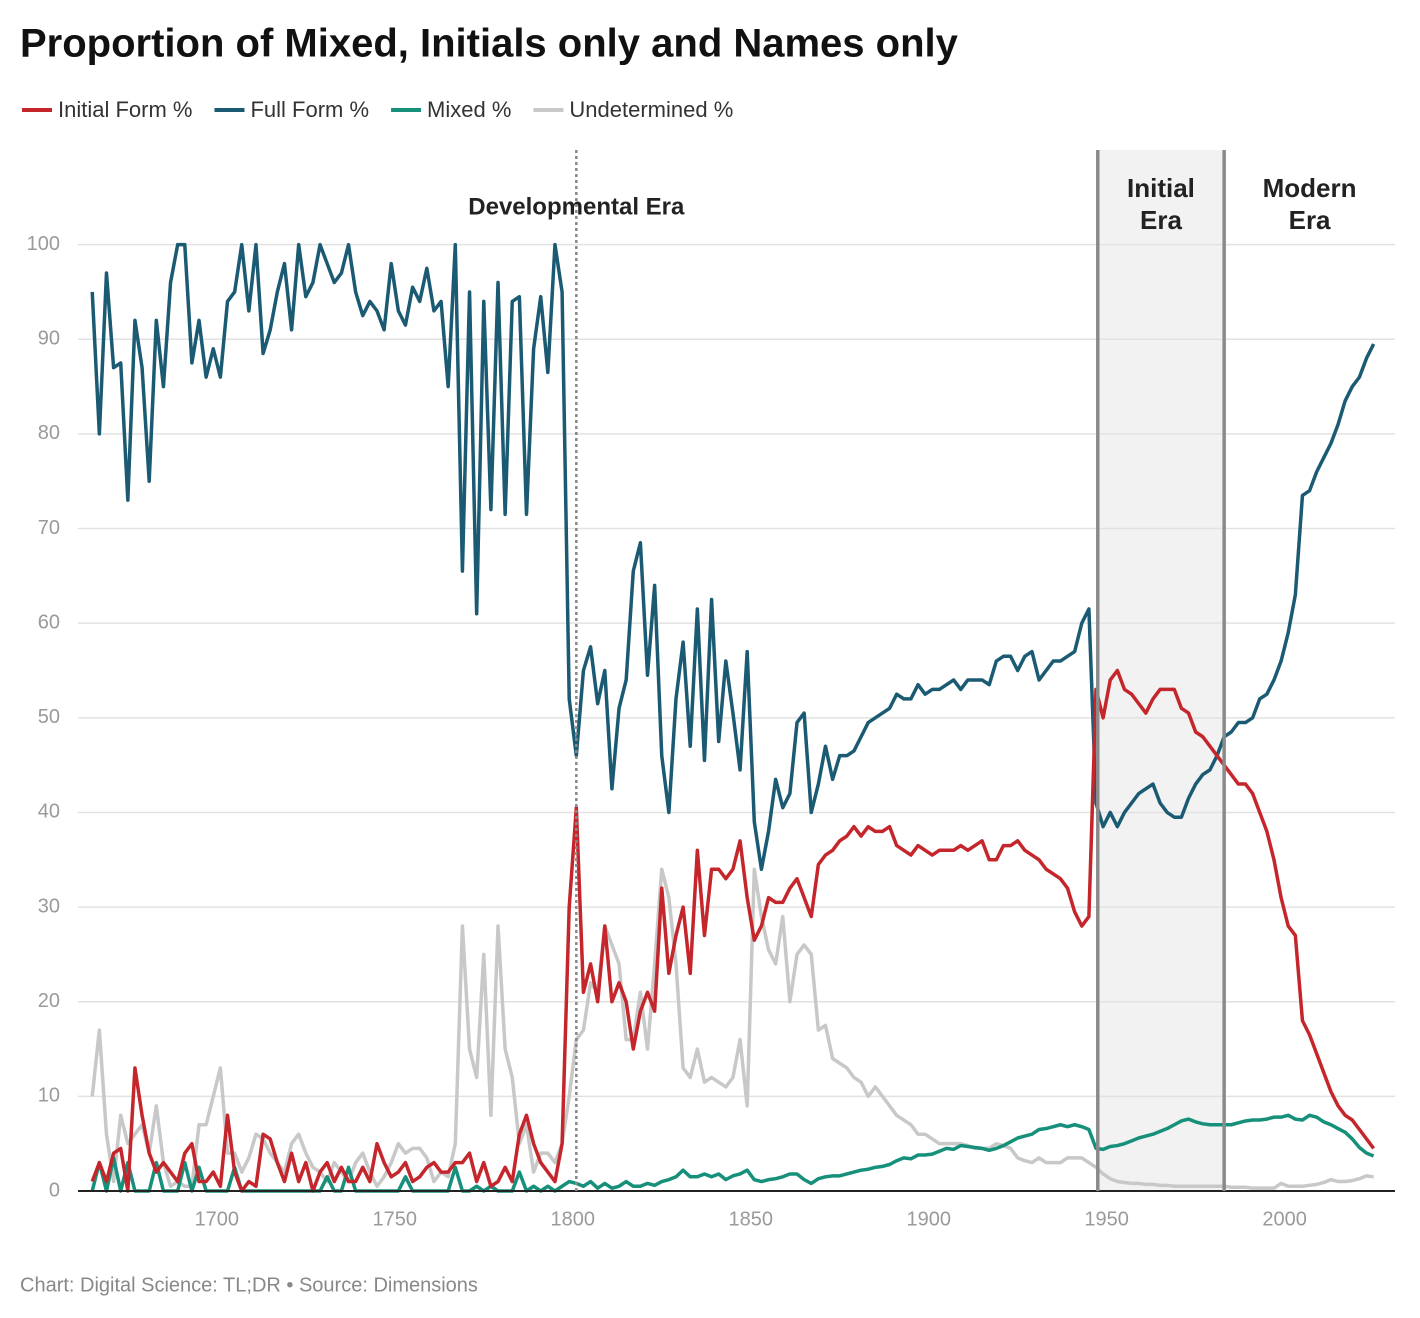  Describe the element at coordinates (49, 528) in the screenshot. I see `y-tick-label: 70` at that location.